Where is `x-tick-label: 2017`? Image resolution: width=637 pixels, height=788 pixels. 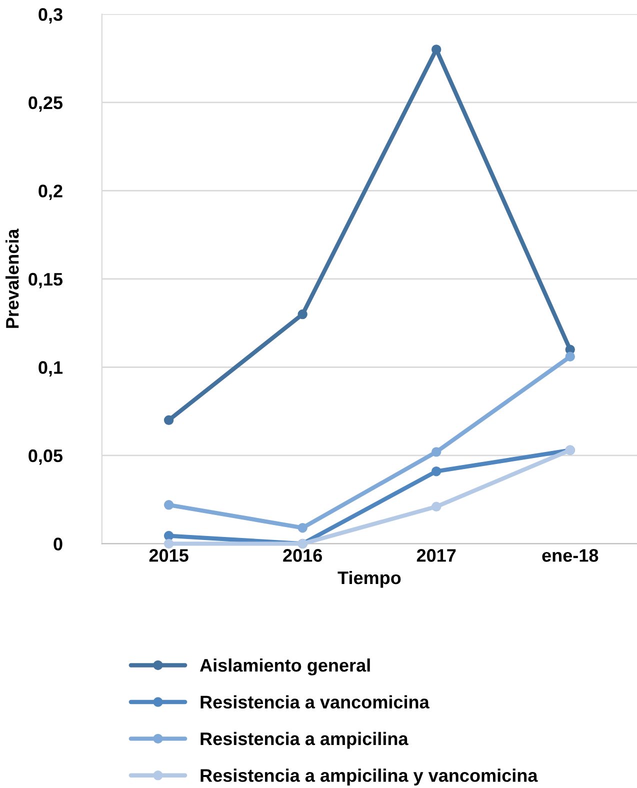
x-tick-label: 2017 is located at coordinates (436, 555).